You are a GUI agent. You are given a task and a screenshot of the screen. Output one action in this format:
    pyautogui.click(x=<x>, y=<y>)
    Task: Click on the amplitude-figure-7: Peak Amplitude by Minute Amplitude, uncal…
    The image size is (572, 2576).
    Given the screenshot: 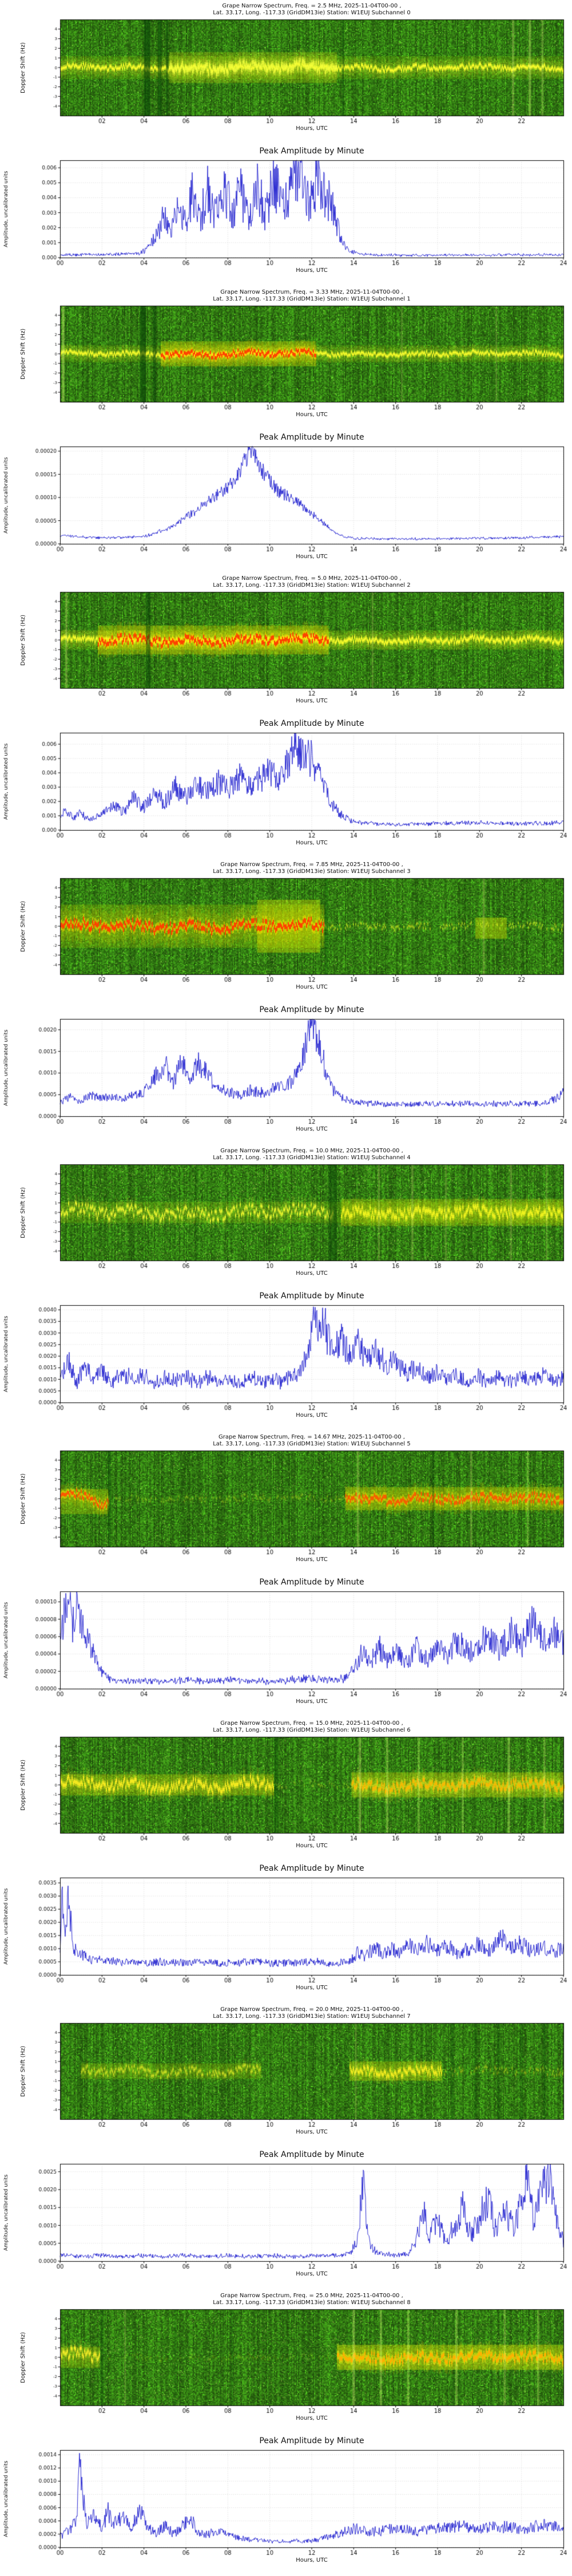 What is the action you would take?
    pyautogui.click(x=286, y=2218)
    